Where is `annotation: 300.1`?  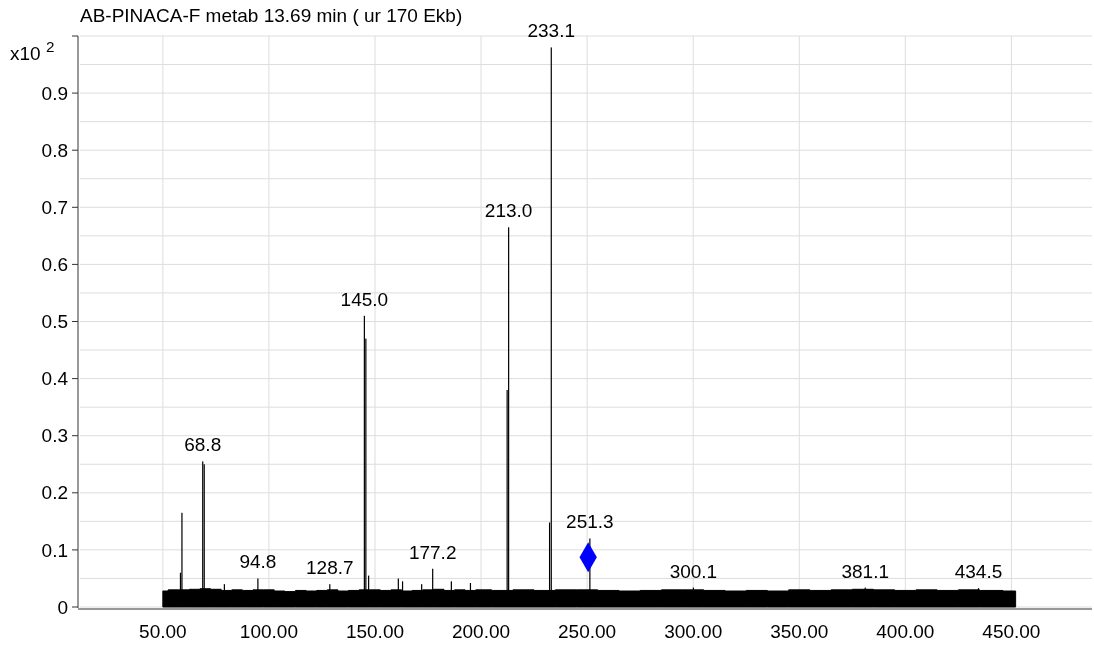
annotation: 300.1 is located at coordinates (693, 571).